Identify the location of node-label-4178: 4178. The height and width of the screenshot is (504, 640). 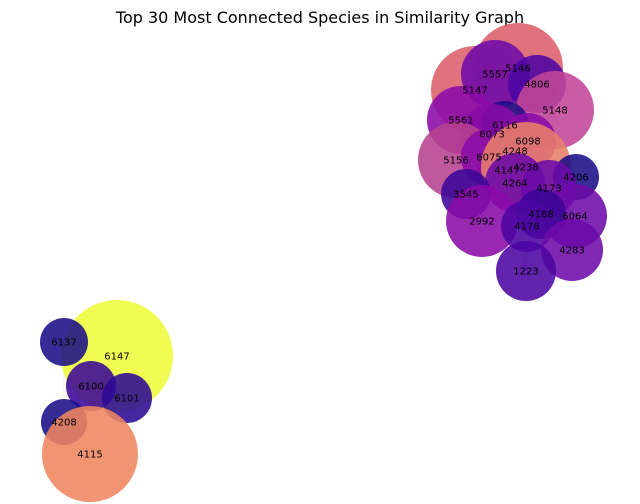
(526, 227).